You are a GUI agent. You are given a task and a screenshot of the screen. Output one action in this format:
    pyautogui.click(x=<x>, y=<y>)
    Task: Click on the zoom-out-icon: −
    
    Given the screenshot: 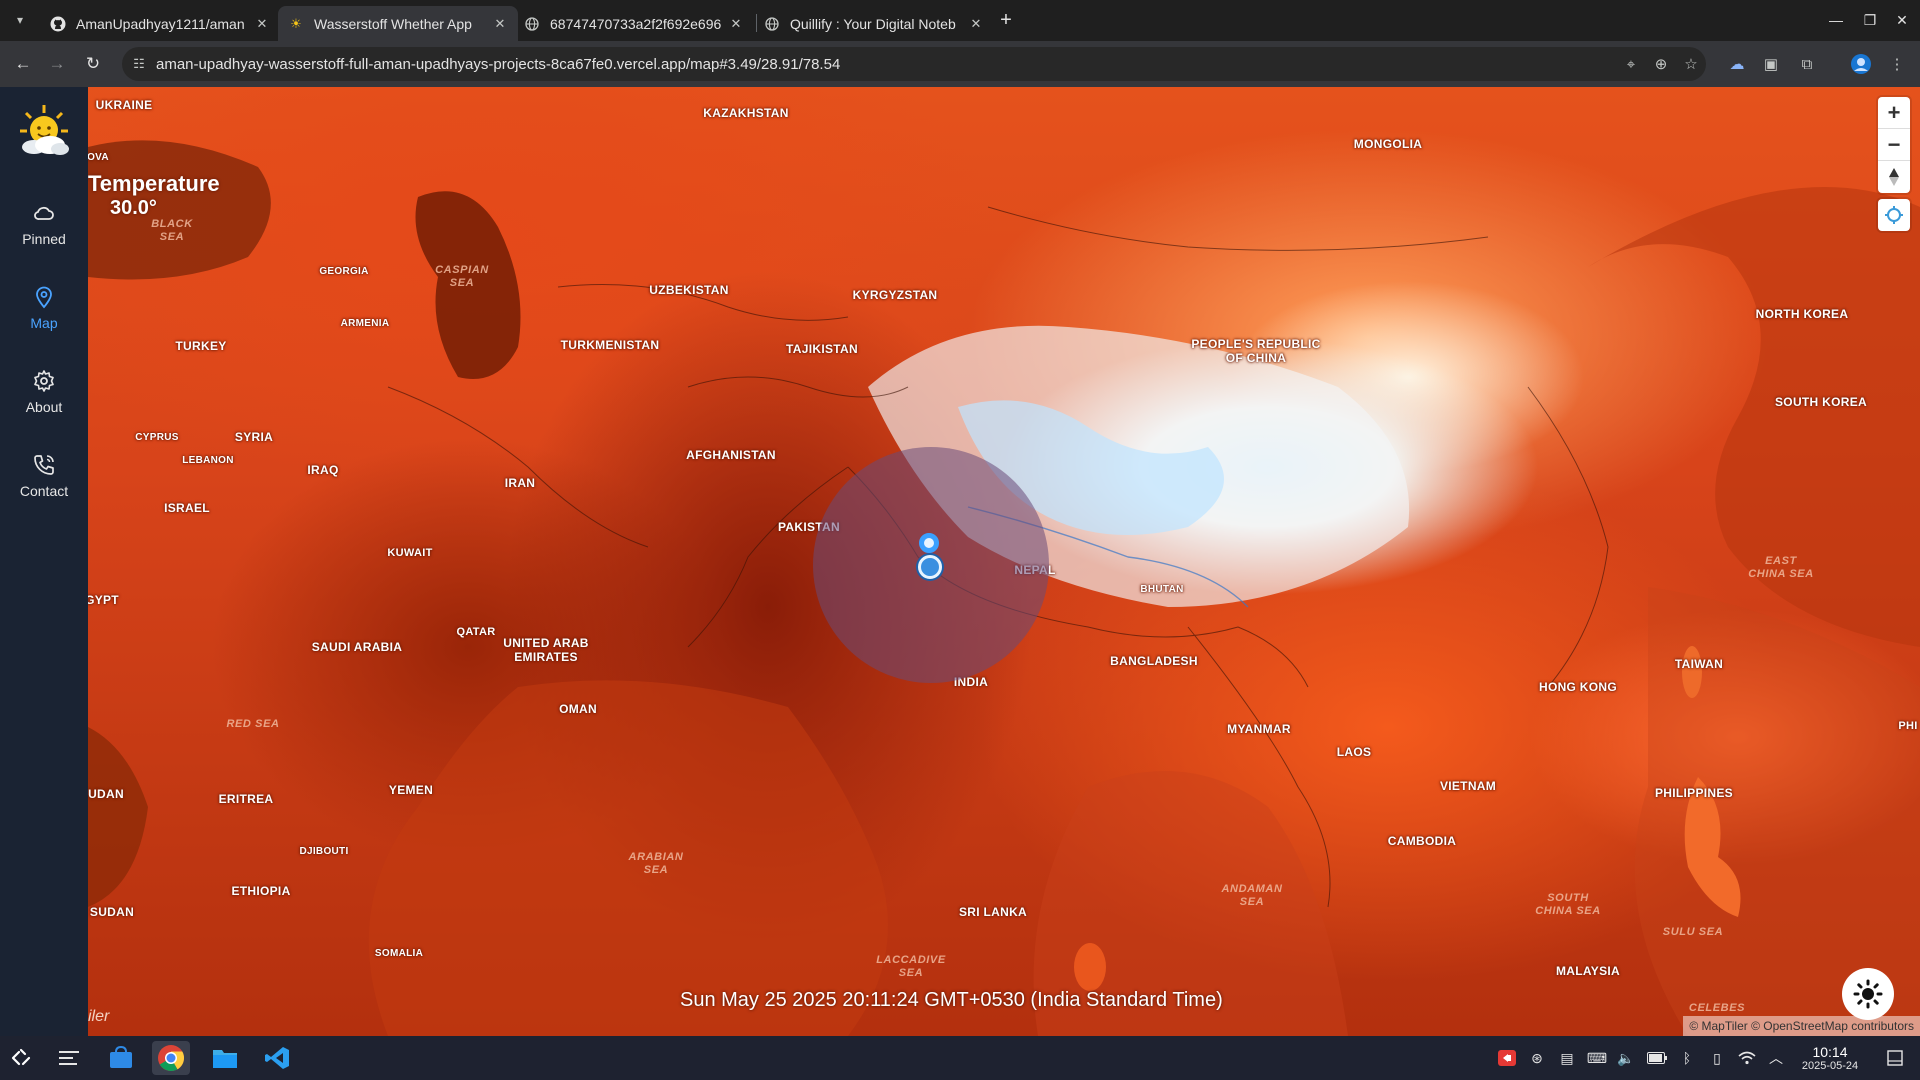 What is the action you would take?
    pyautogui.click(x=1894, y=145)
    